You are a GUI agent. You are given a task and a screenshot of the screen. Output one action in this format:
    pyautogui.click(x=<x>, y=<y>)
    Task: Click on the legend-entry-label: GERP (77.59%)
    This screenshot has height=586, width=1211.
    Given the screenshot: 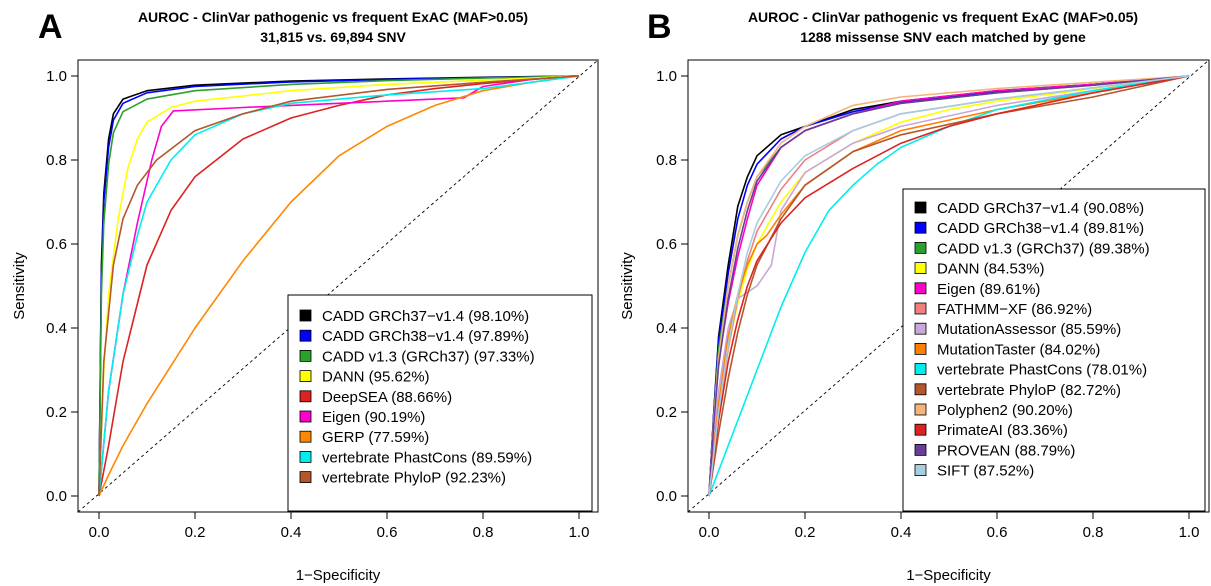 What is the action you would take?
    pyautogui.click(x=375, y=437)
    